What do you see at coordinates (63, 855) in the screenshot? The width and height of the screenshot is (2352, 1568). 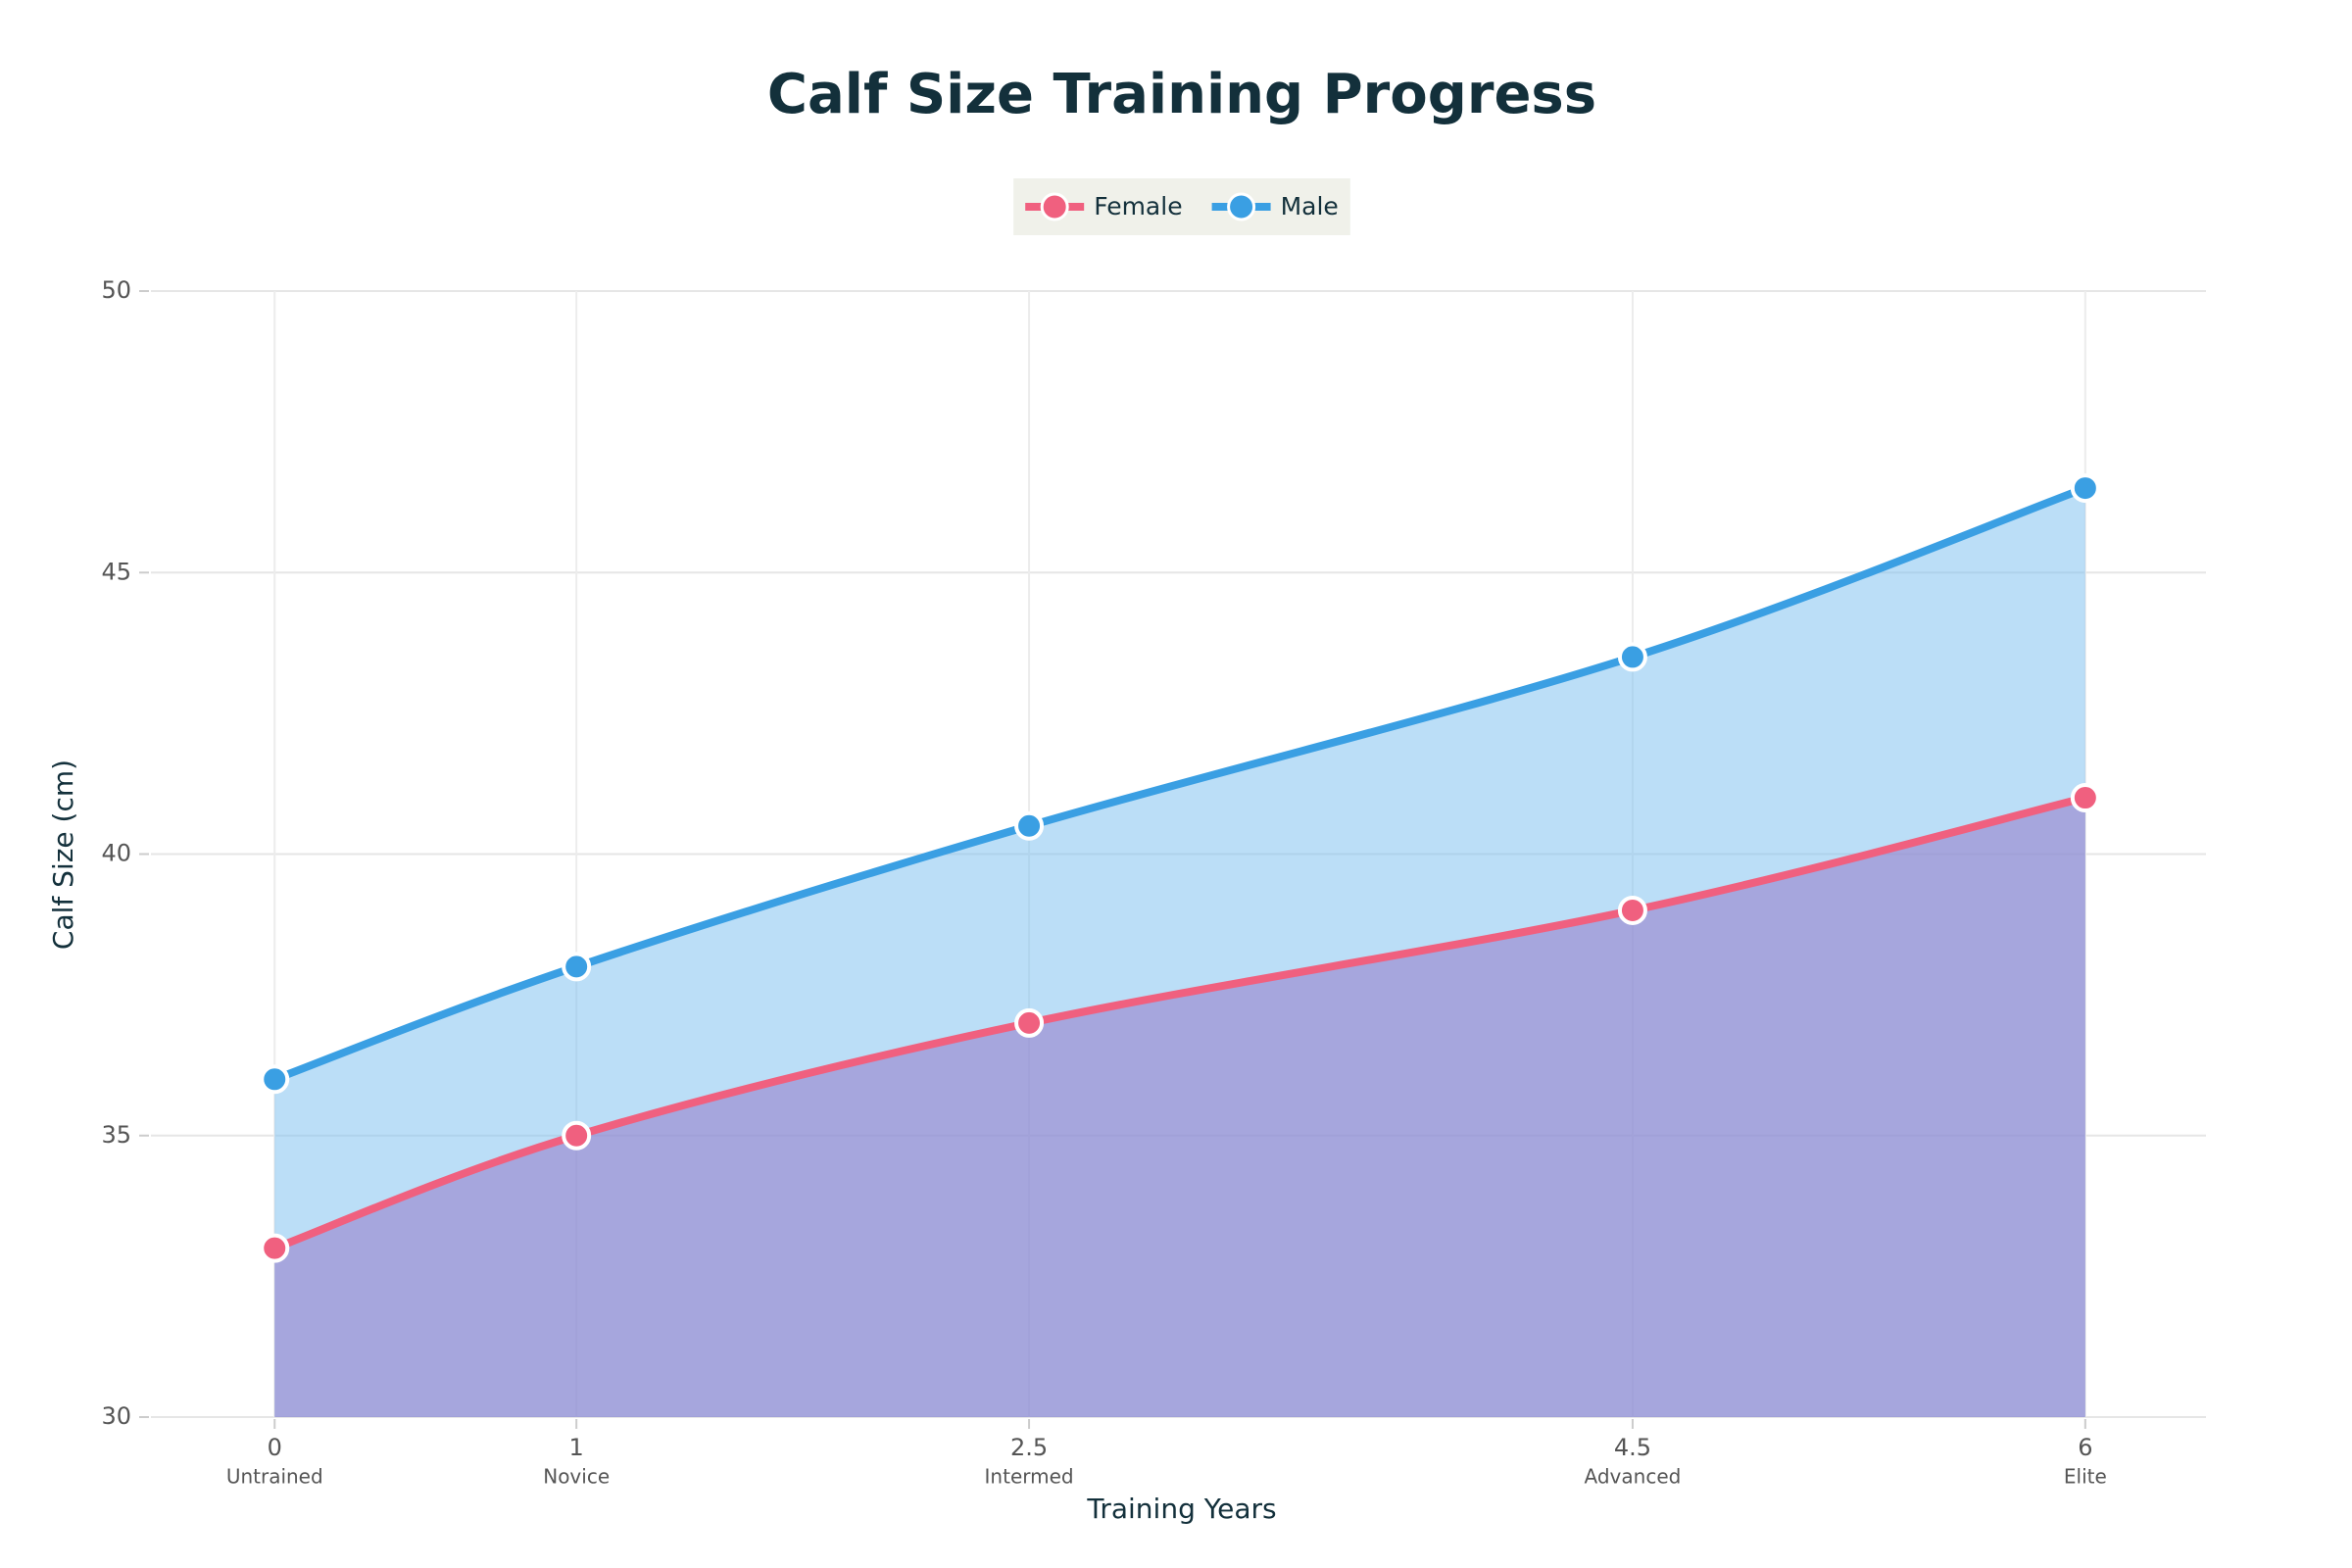 I see `y-axis-title: Calf Size (cm)` at bounding box center [63, 855].